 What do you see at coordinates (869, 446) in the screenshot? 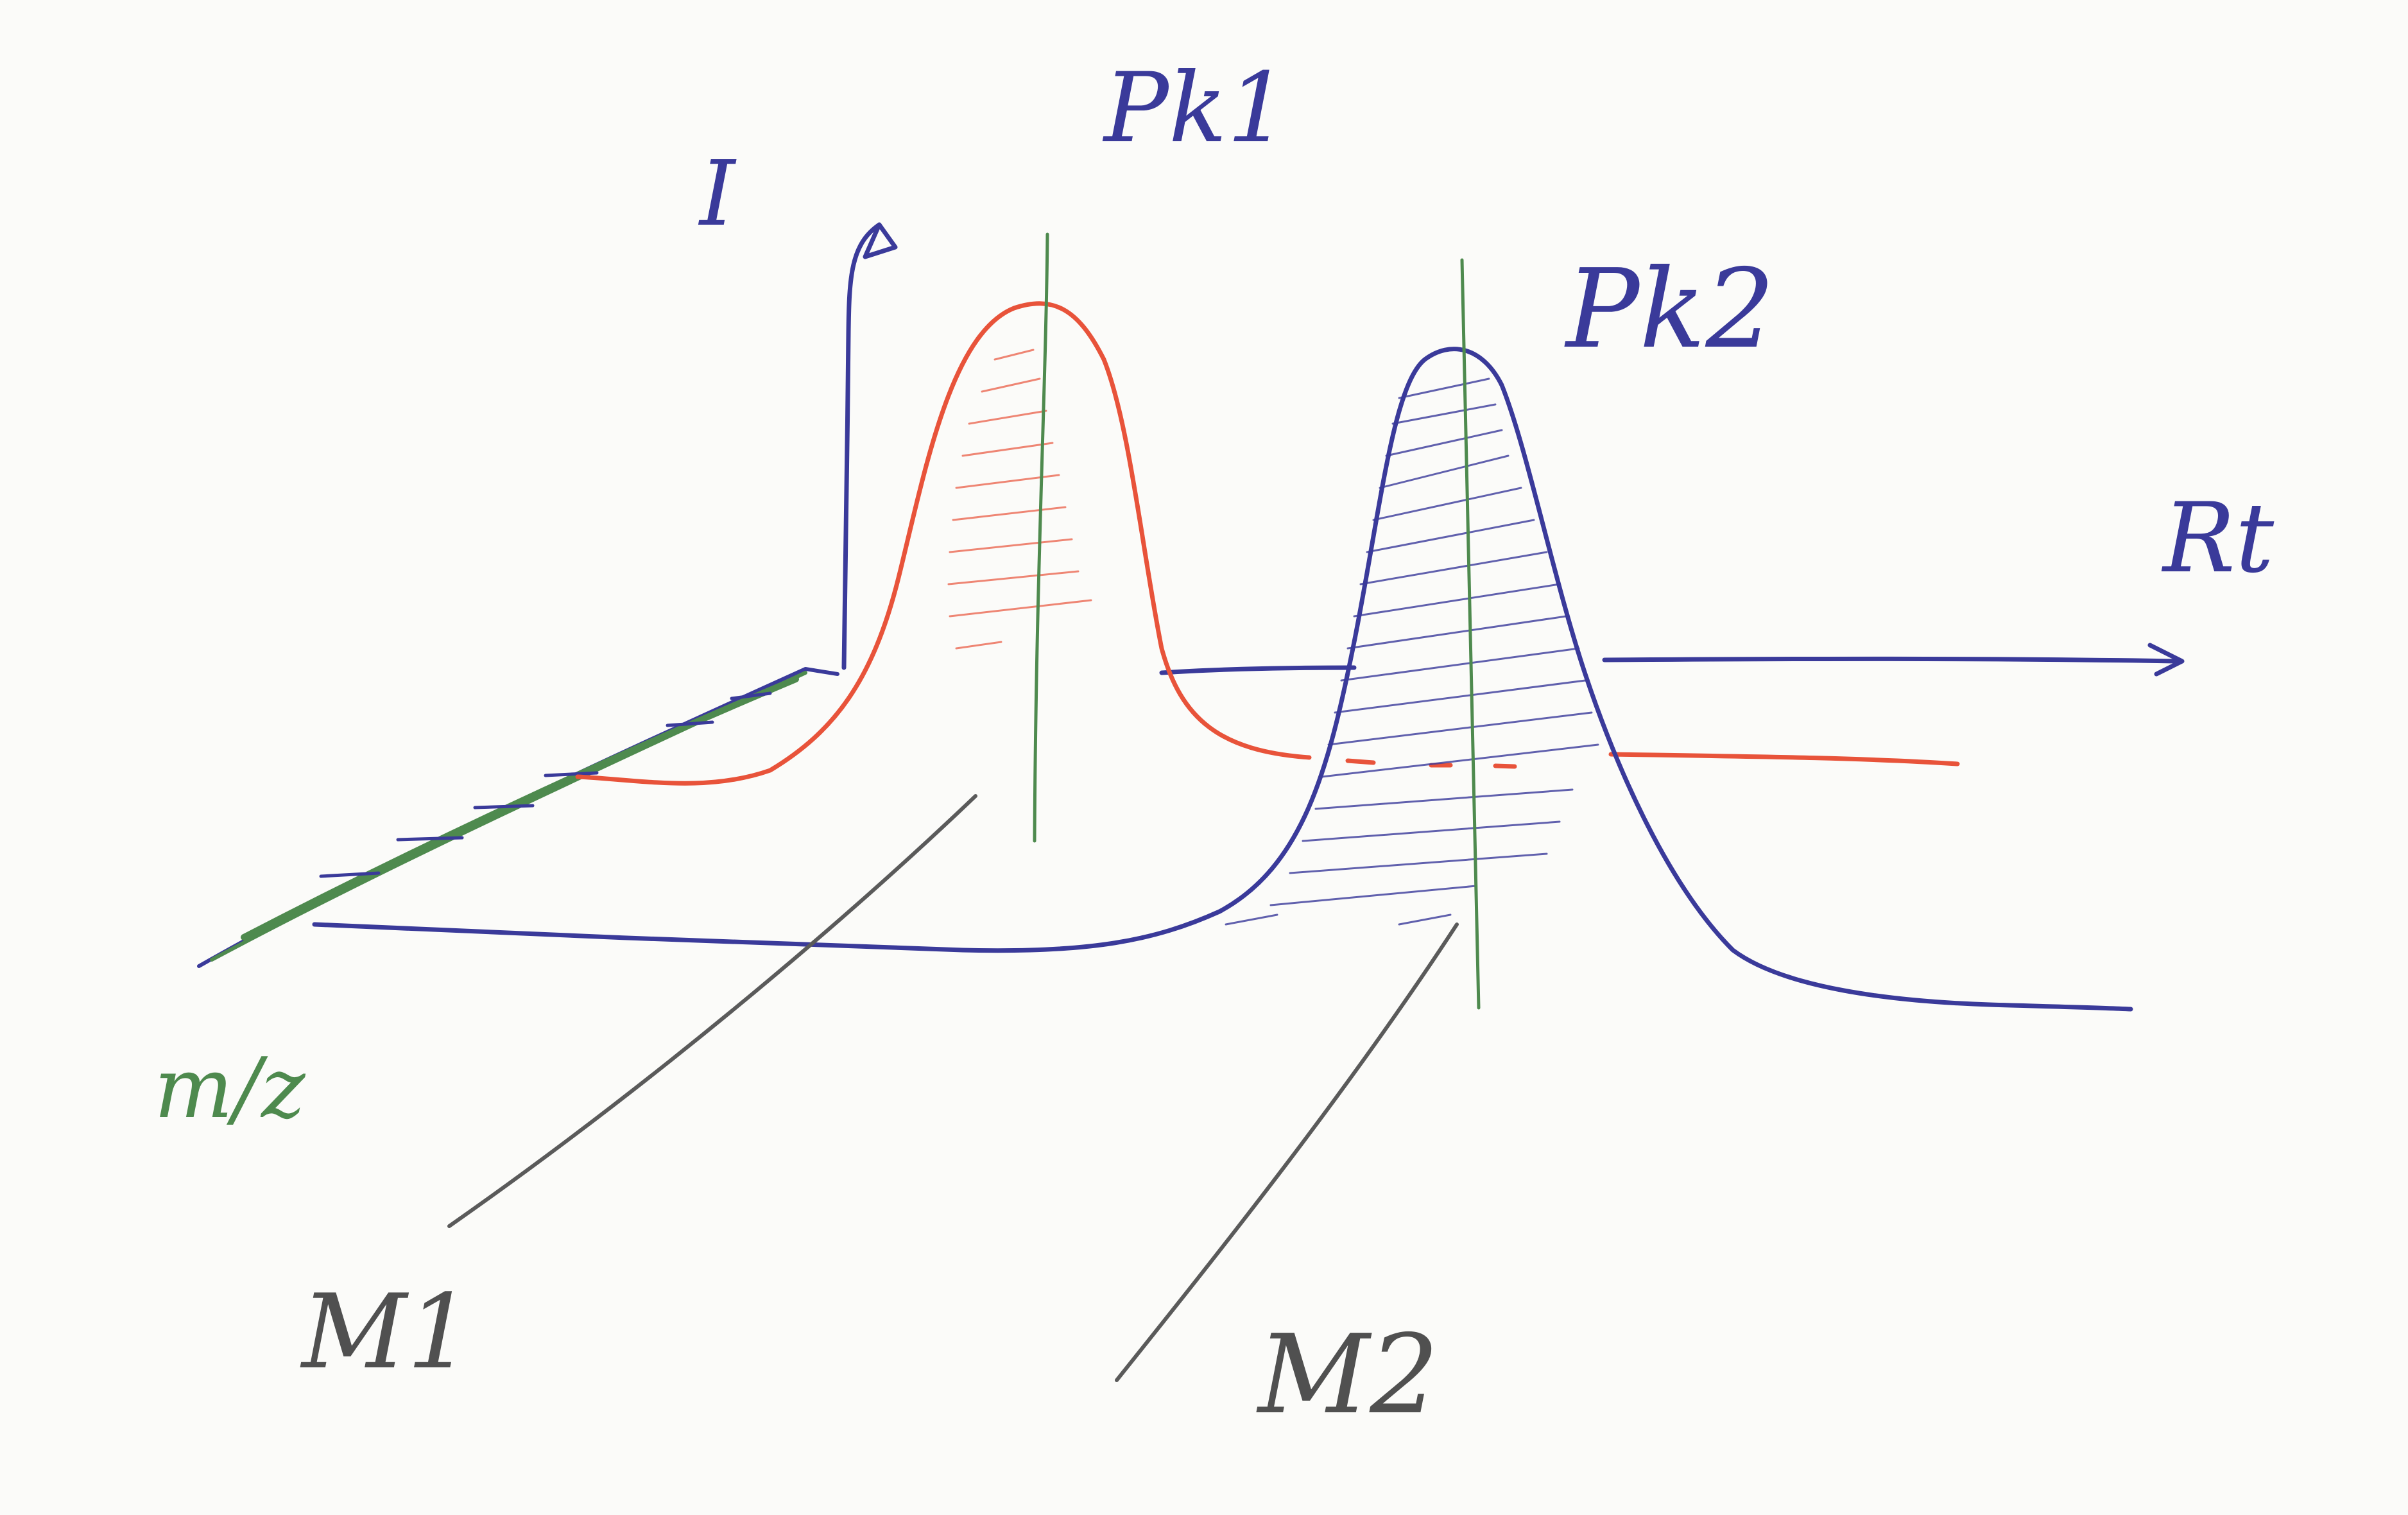
I see `intensity-axis` at bounding box center [869, 446].